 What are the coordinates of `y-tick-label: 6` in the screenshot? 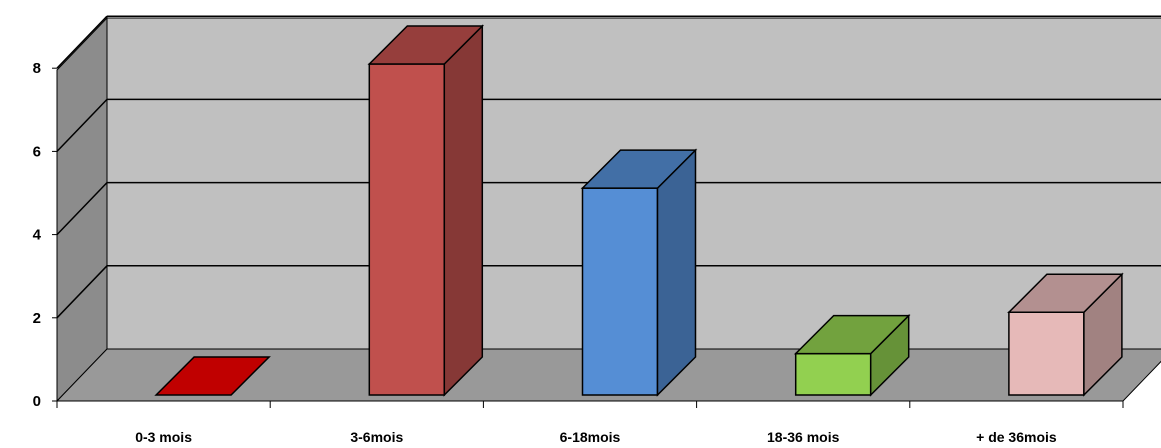 It's located at (37, 151).